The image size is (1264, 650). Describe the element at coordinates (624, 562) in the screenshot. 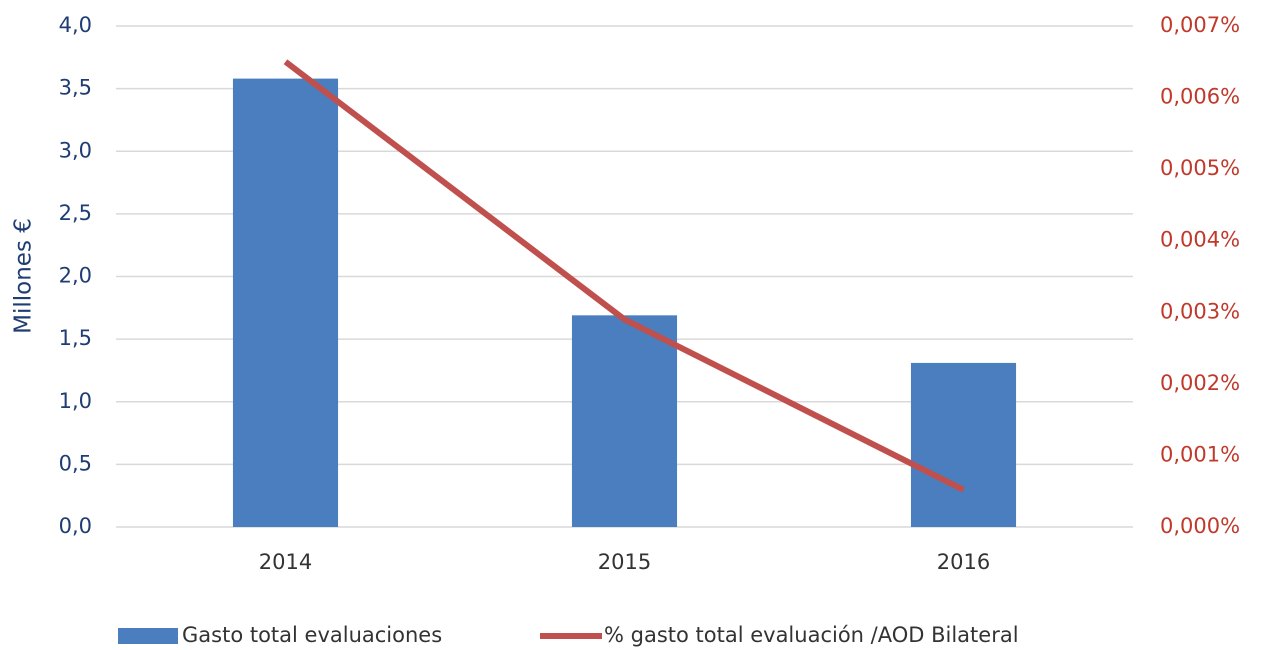

I see `x-tick-label: 2015` at that location.